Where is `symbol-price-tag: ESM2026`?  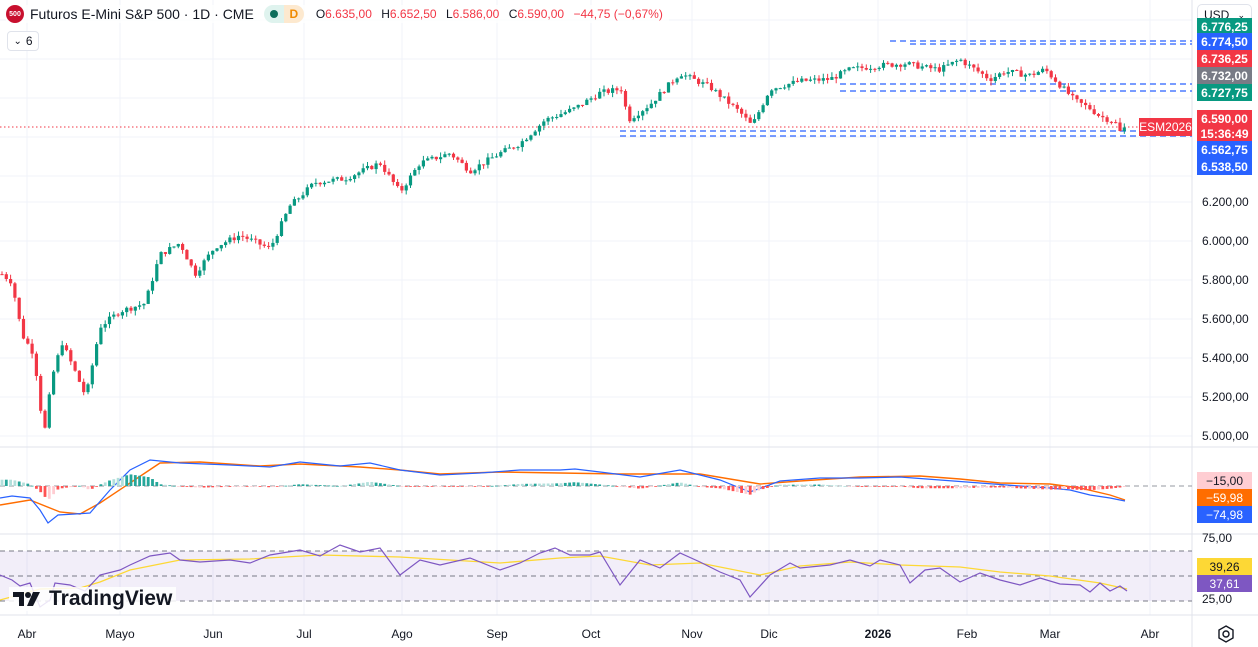
symbol-price-tag: ESM2026 is located at coordinates (1165, 127).